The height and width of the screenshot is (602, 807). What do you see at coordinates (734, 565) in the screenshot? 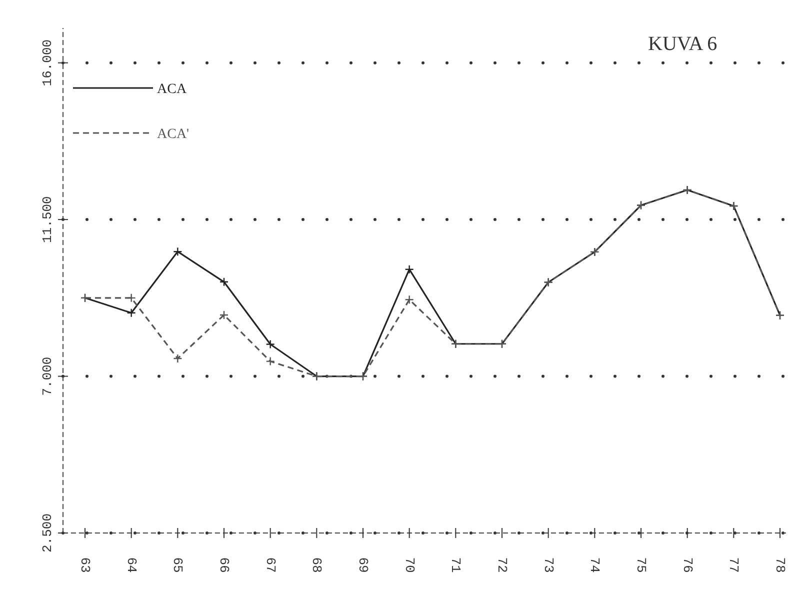
I see `x-tick-label: 77` at bounding box center [734, 565].